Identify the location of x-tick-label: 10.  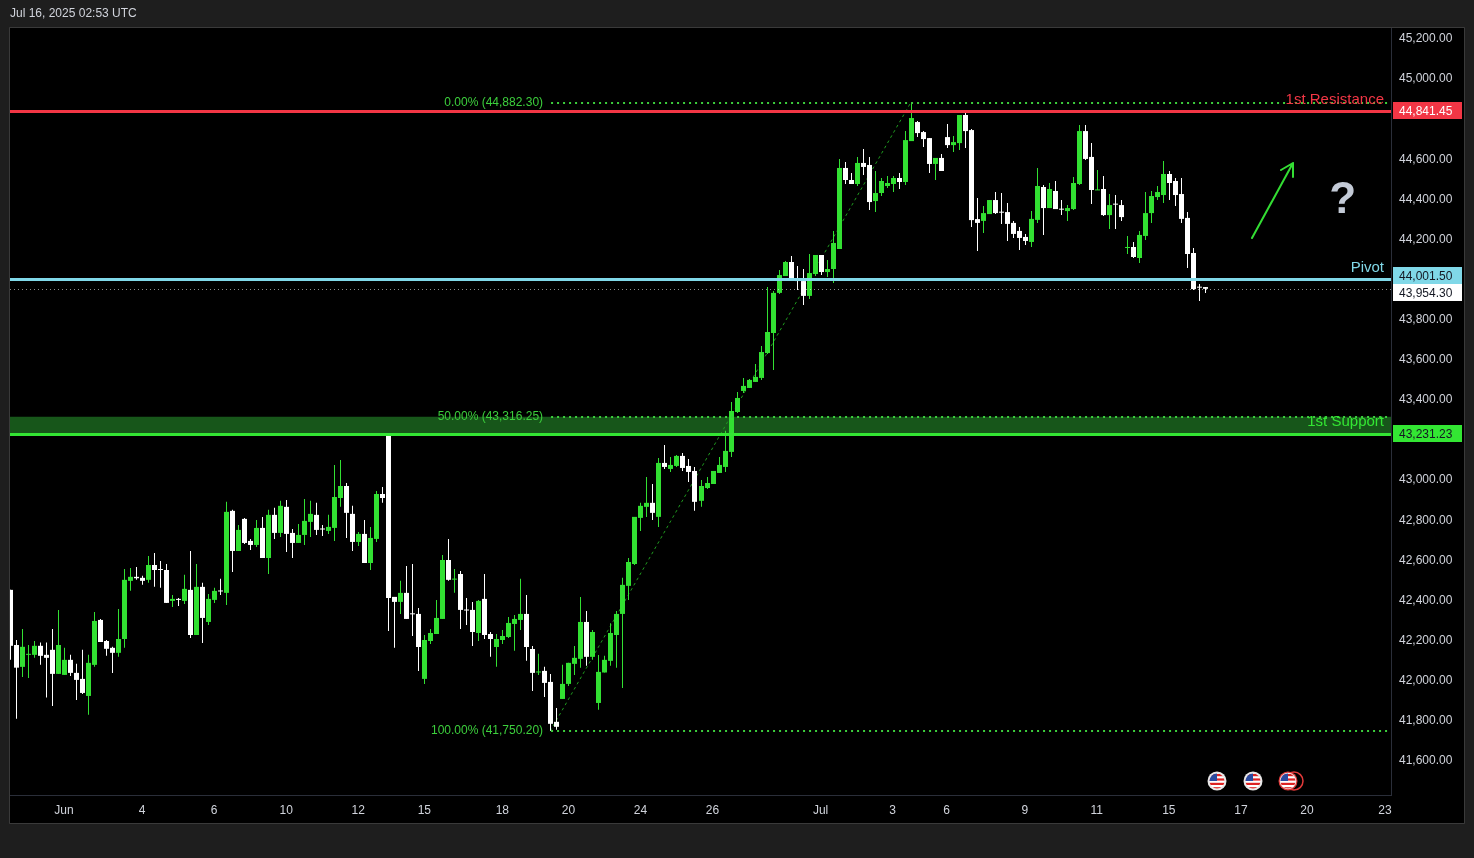
(286, 809).